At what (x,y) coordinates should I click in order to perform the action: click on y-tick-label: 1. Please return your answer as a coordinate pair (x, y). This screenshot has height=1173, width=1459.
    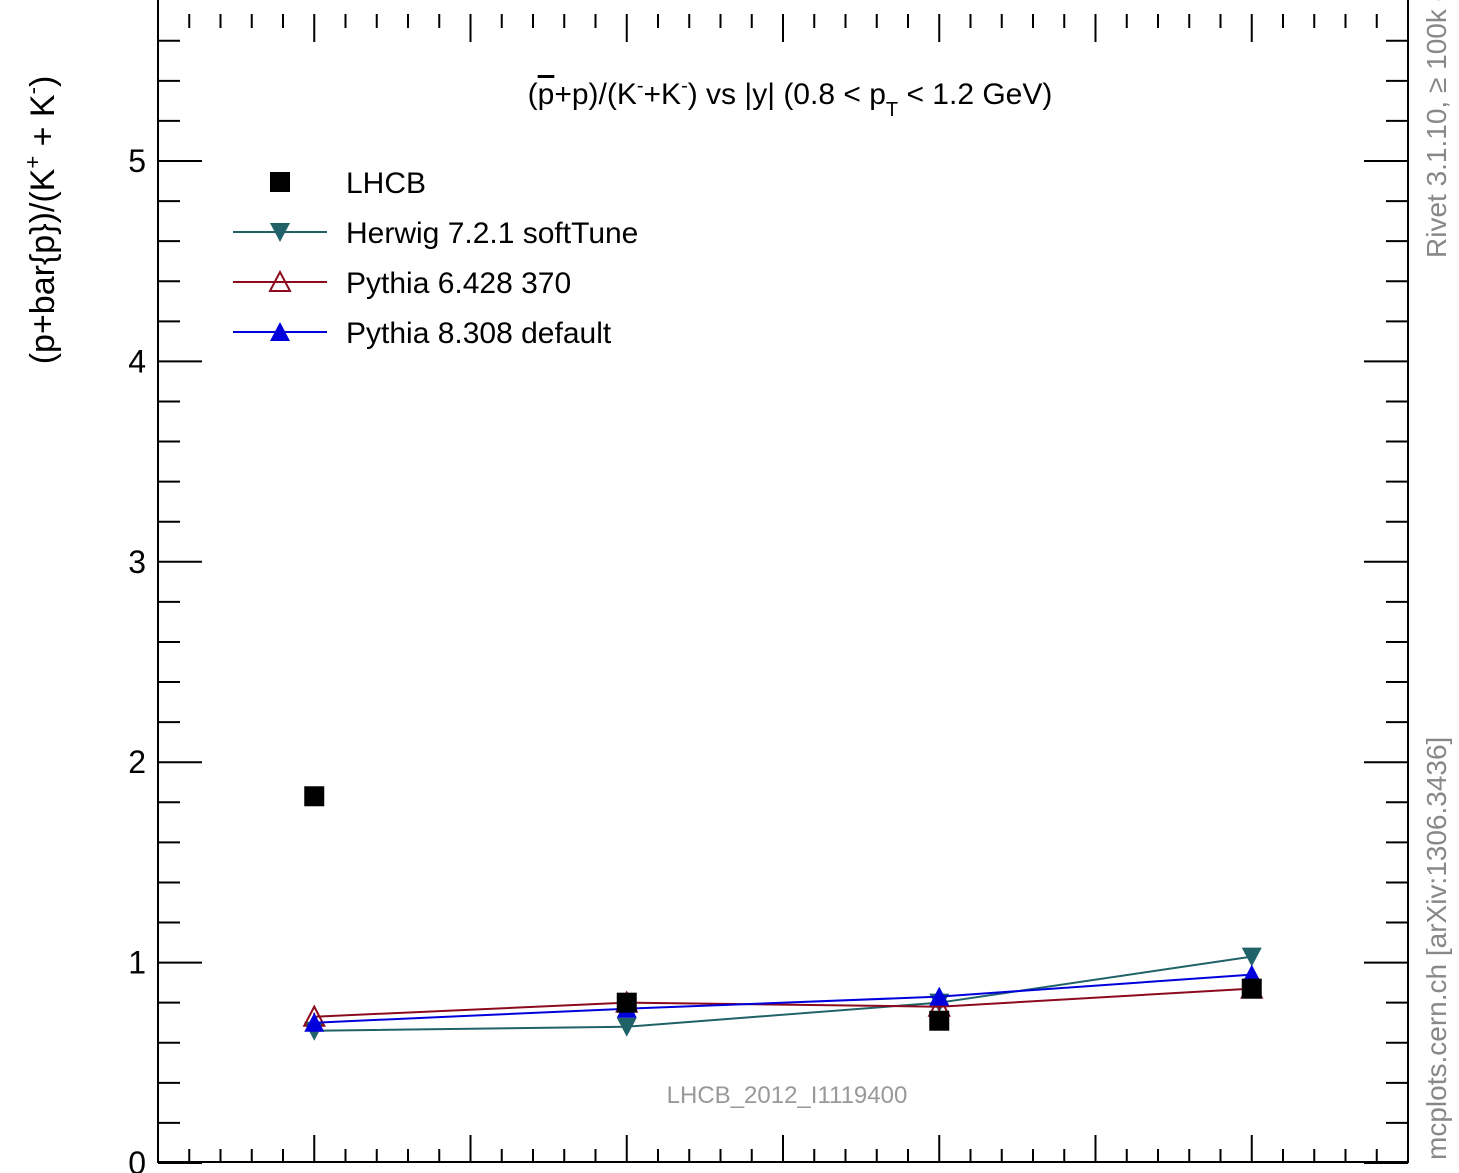
    Looking at the image, I should click on (137, 963).